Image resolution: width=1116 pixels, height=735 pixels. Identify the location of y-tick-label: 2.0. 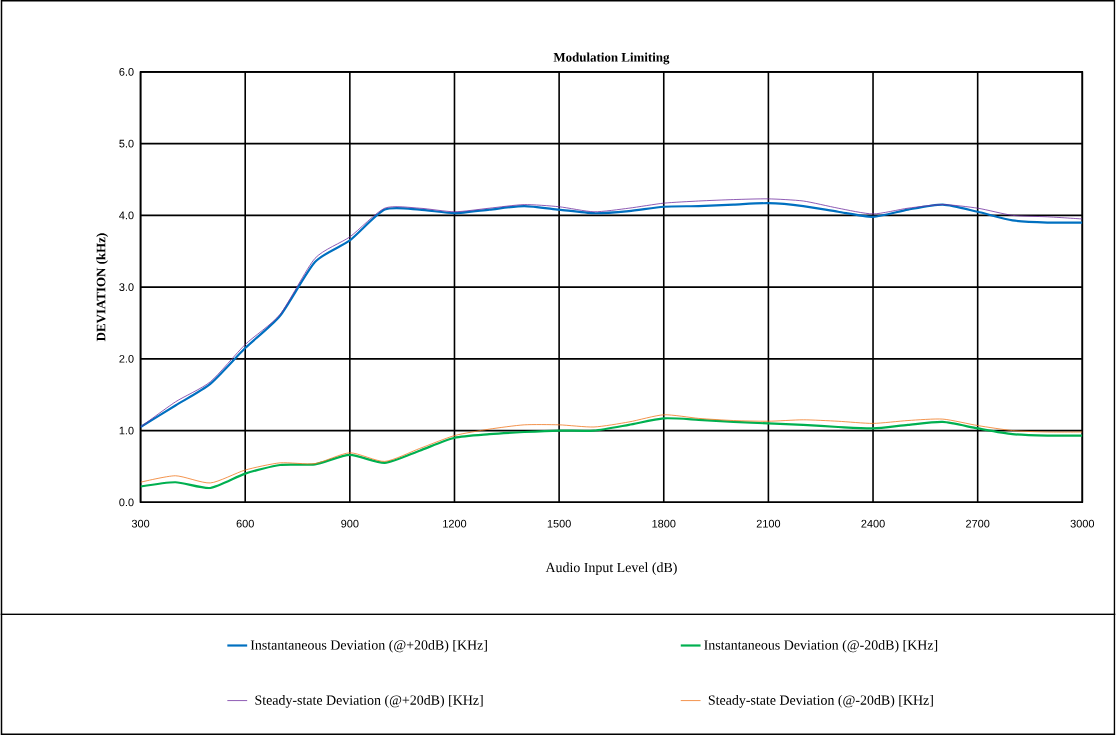
(126, 358).